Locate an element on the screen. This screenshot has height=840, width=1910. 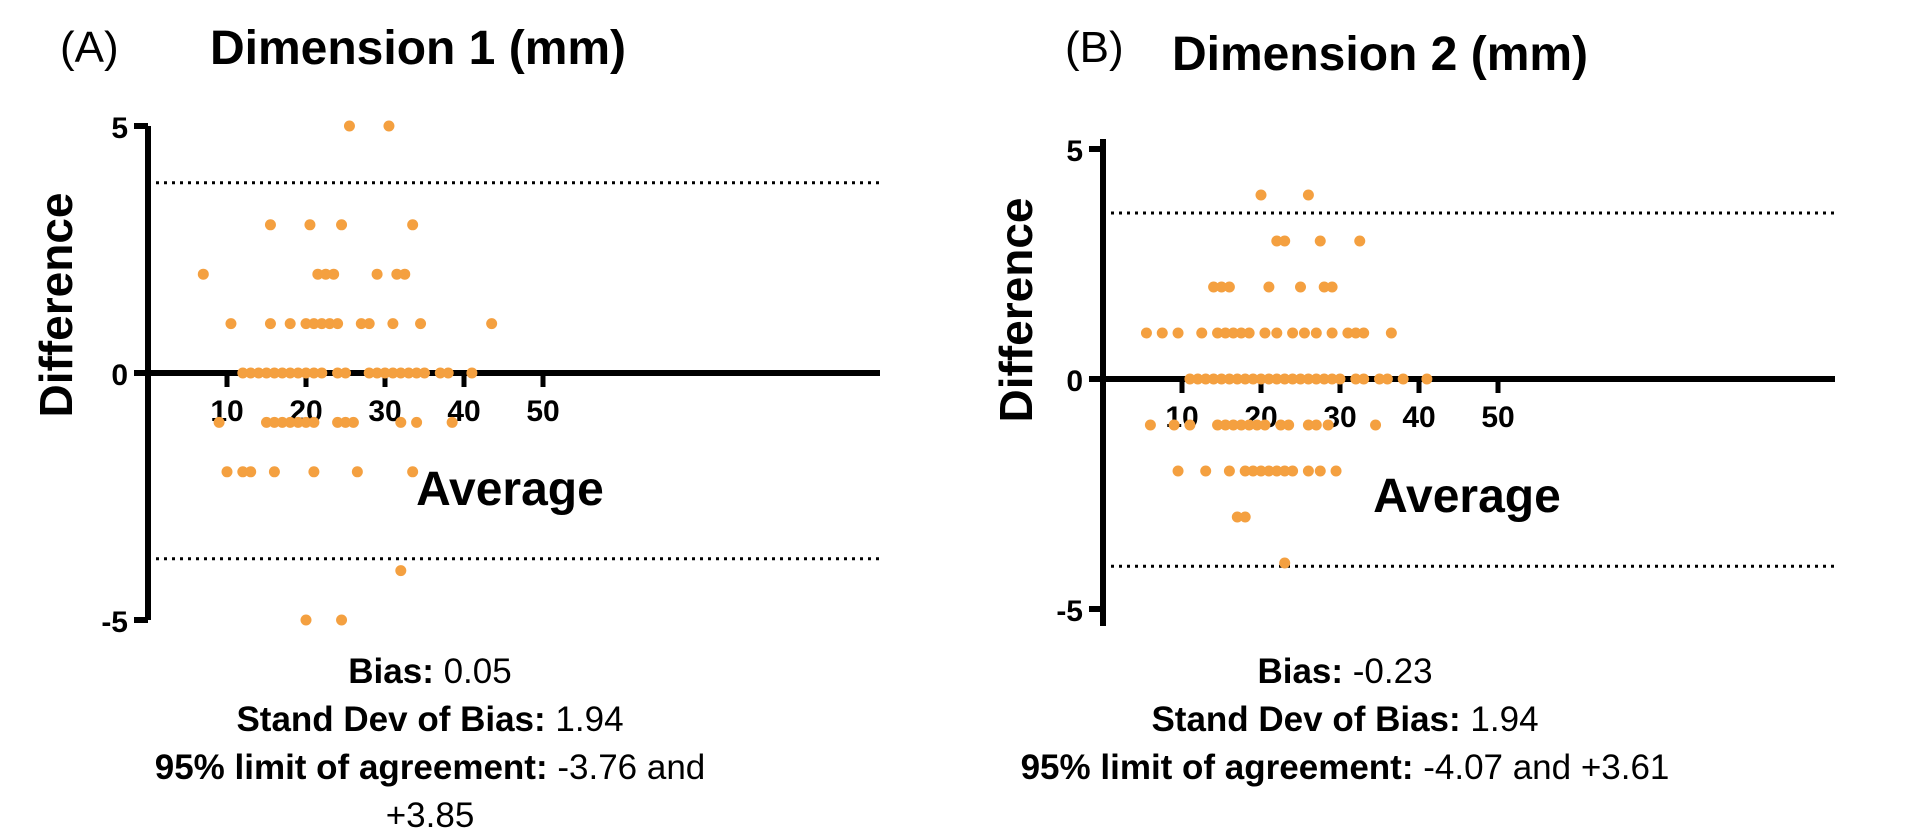
loa-line: 95% limit of agreement: -3.76 and +3.85 is located at coordinates (430, 792).